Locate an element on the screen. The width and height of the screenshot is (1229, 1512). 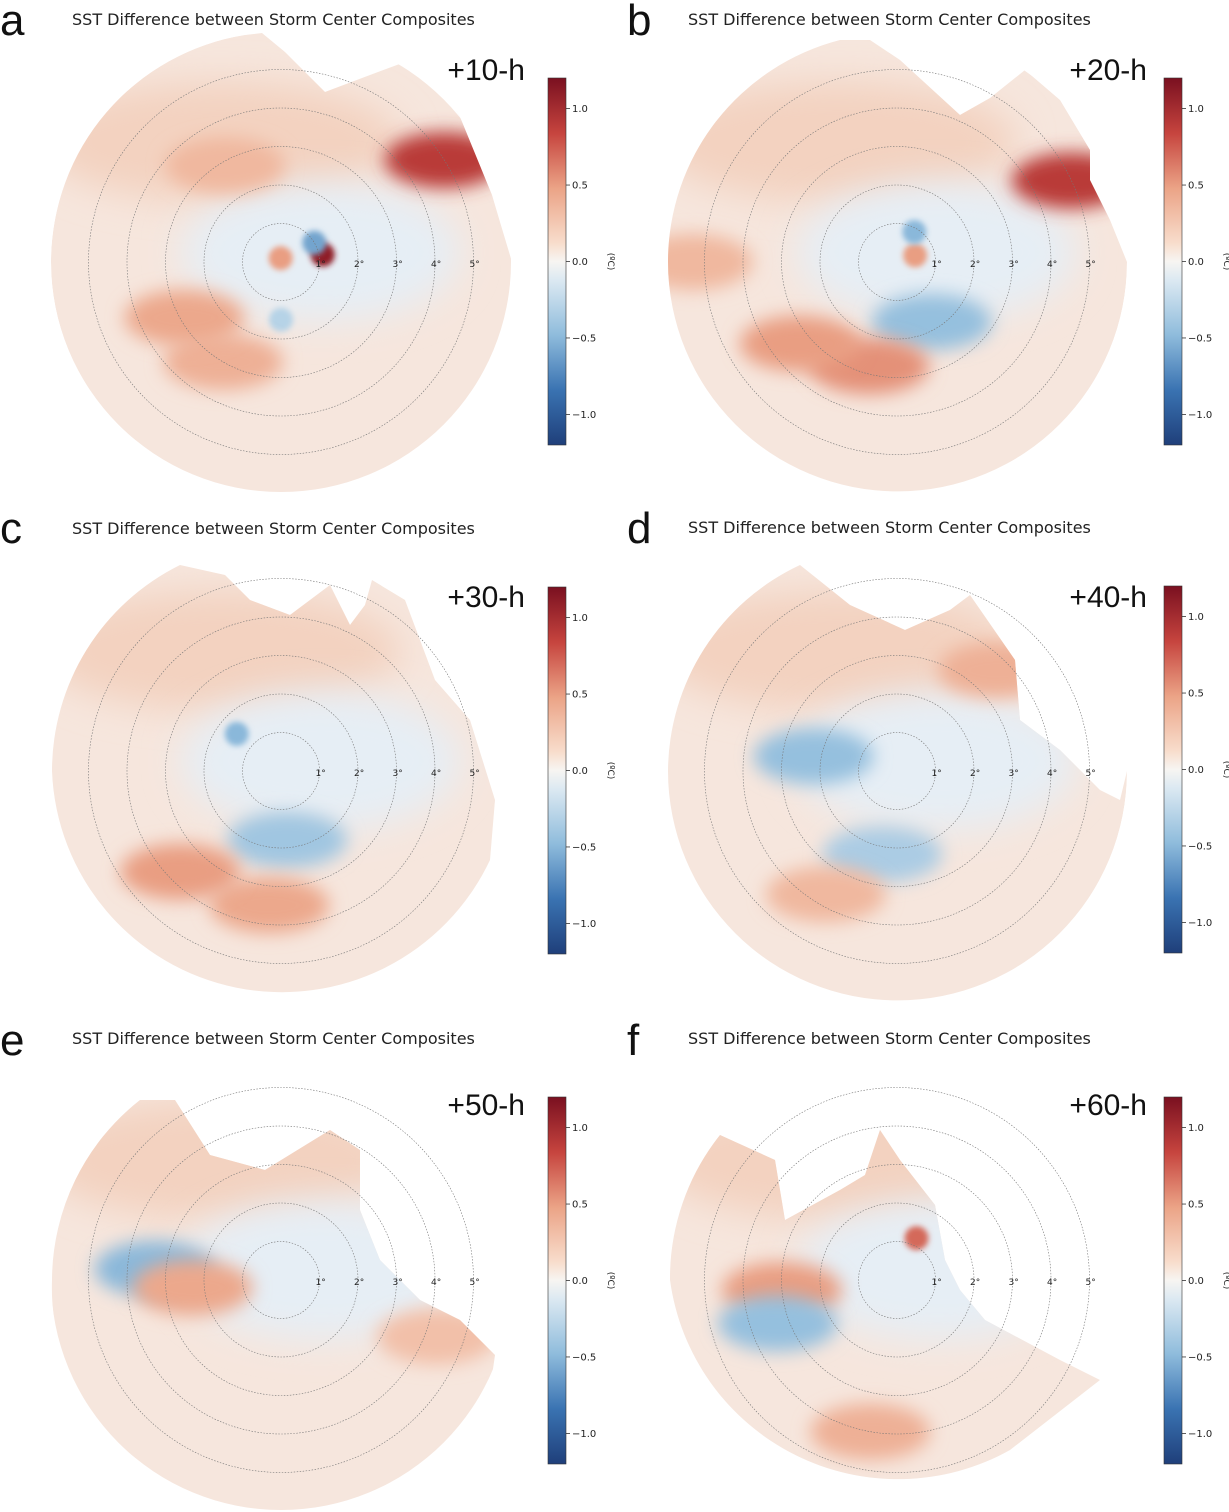
lead-time-label: +30-h is located at coordinates (486, 597).